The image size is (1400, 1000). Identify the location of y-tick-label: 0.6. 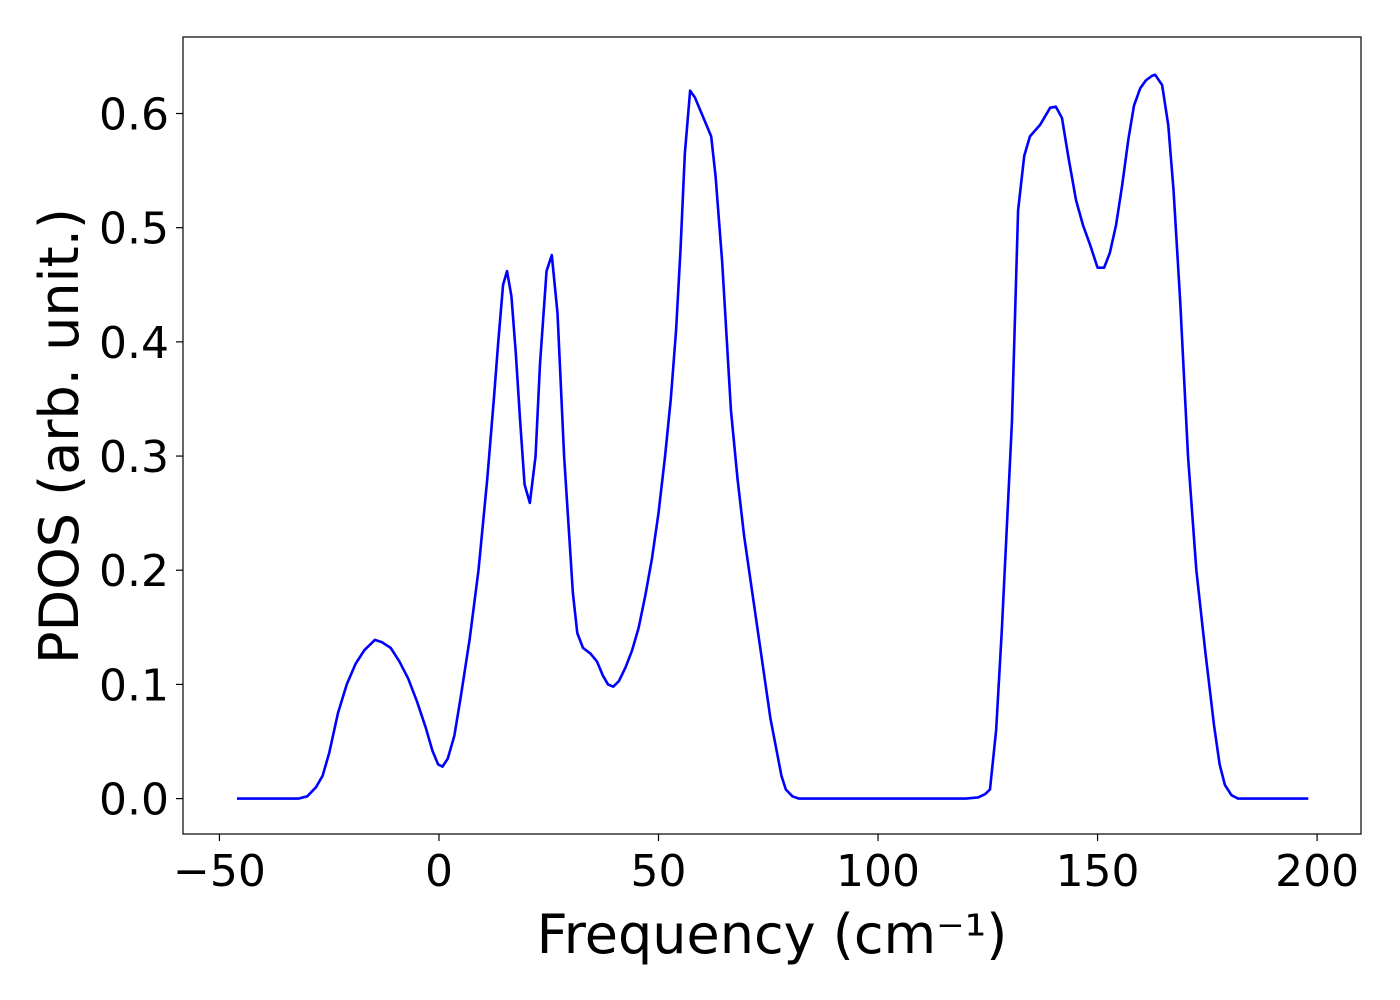
(134, 115).